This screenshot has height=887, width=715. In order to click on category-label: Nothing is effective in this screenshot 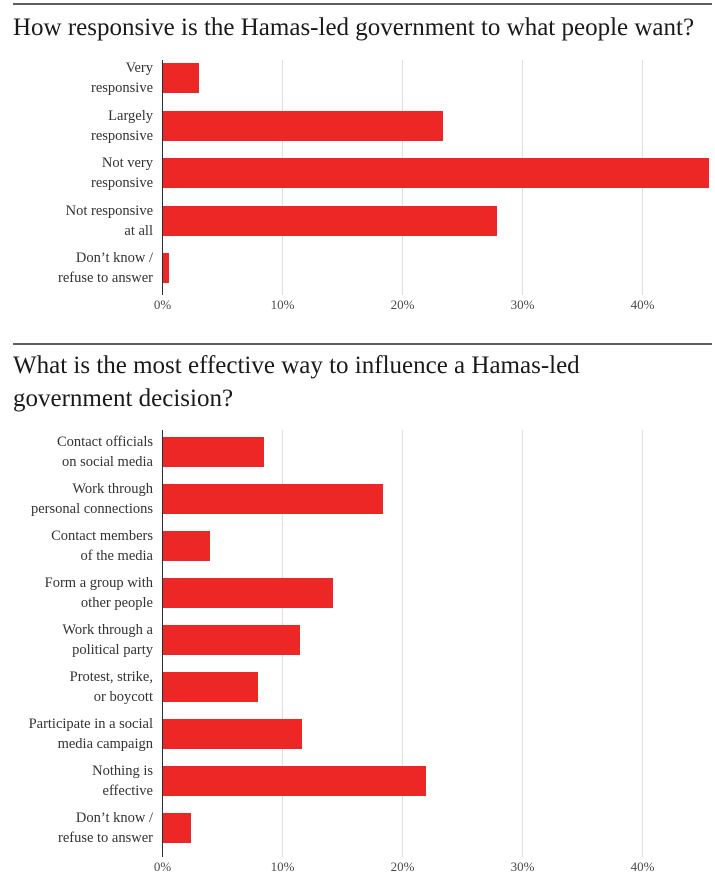, I will do `click(122, 781)`.